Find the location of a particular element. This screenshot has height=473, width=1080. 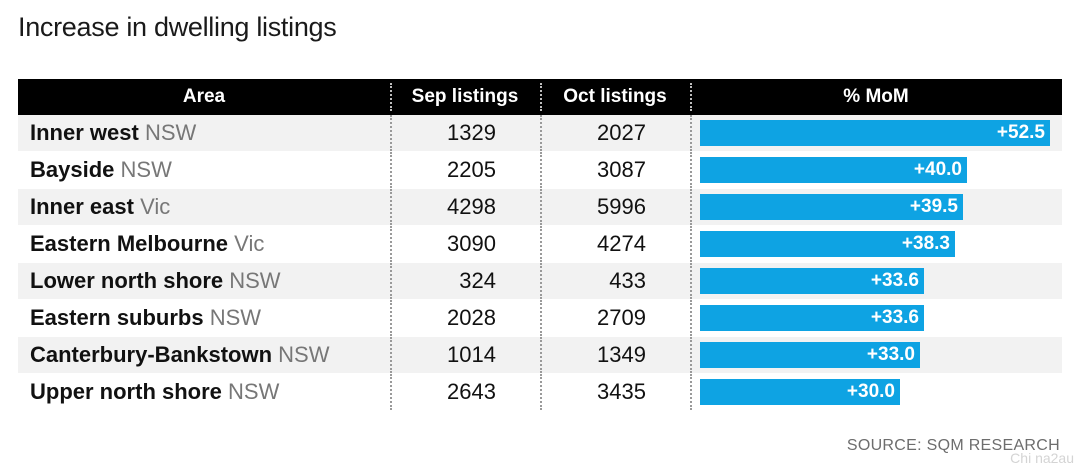

table-row: Eastern Melbourne Vic 3090 4274 +38.3 is located at coordinates (540, 244).